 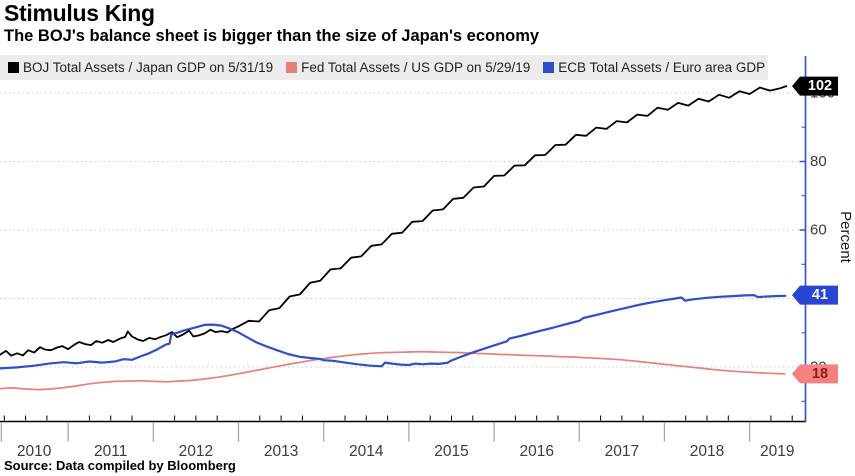 What do you see at coordinates (292, 67) in the screenshot?
I see `legend-swatch-fed` at bounding box center [292, 67].